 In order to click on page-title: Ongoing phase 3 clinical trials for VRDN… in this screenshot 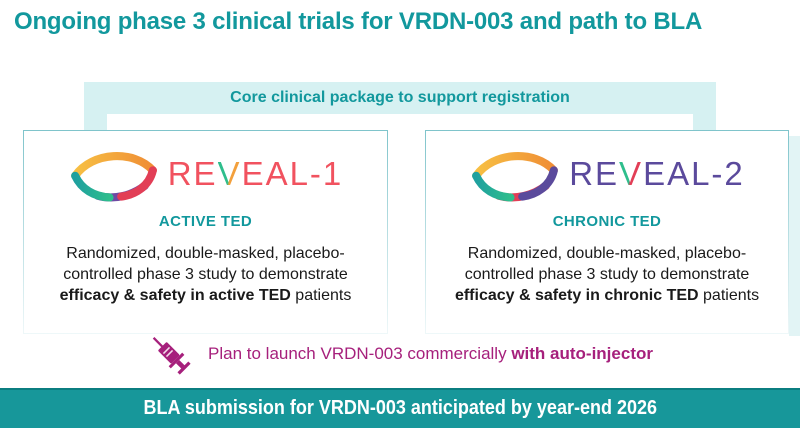, I will do `click(358, 21)`.